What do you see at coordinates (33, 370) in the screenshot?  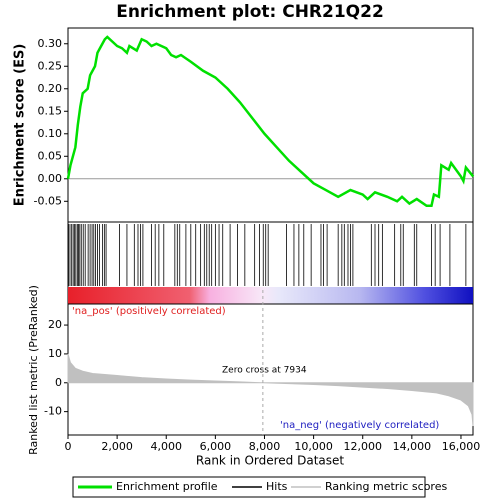 I see `metric-y-label: Ranked list metric (PreRanked)` at bounding box center [33, 370].